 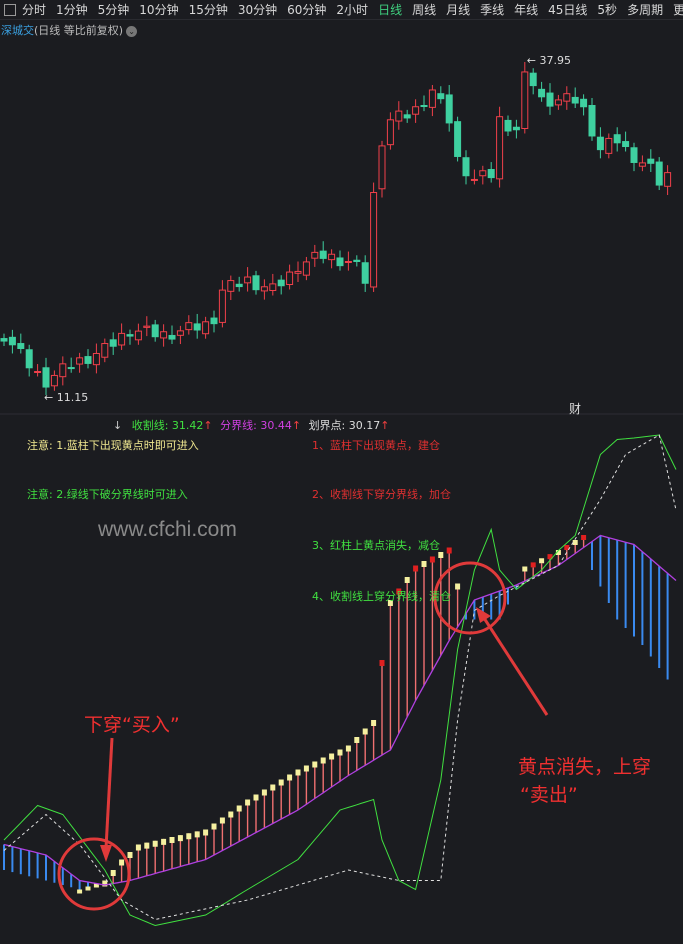 I want to click on arrow-up-icon: ↑, so click(x=385, y=425).